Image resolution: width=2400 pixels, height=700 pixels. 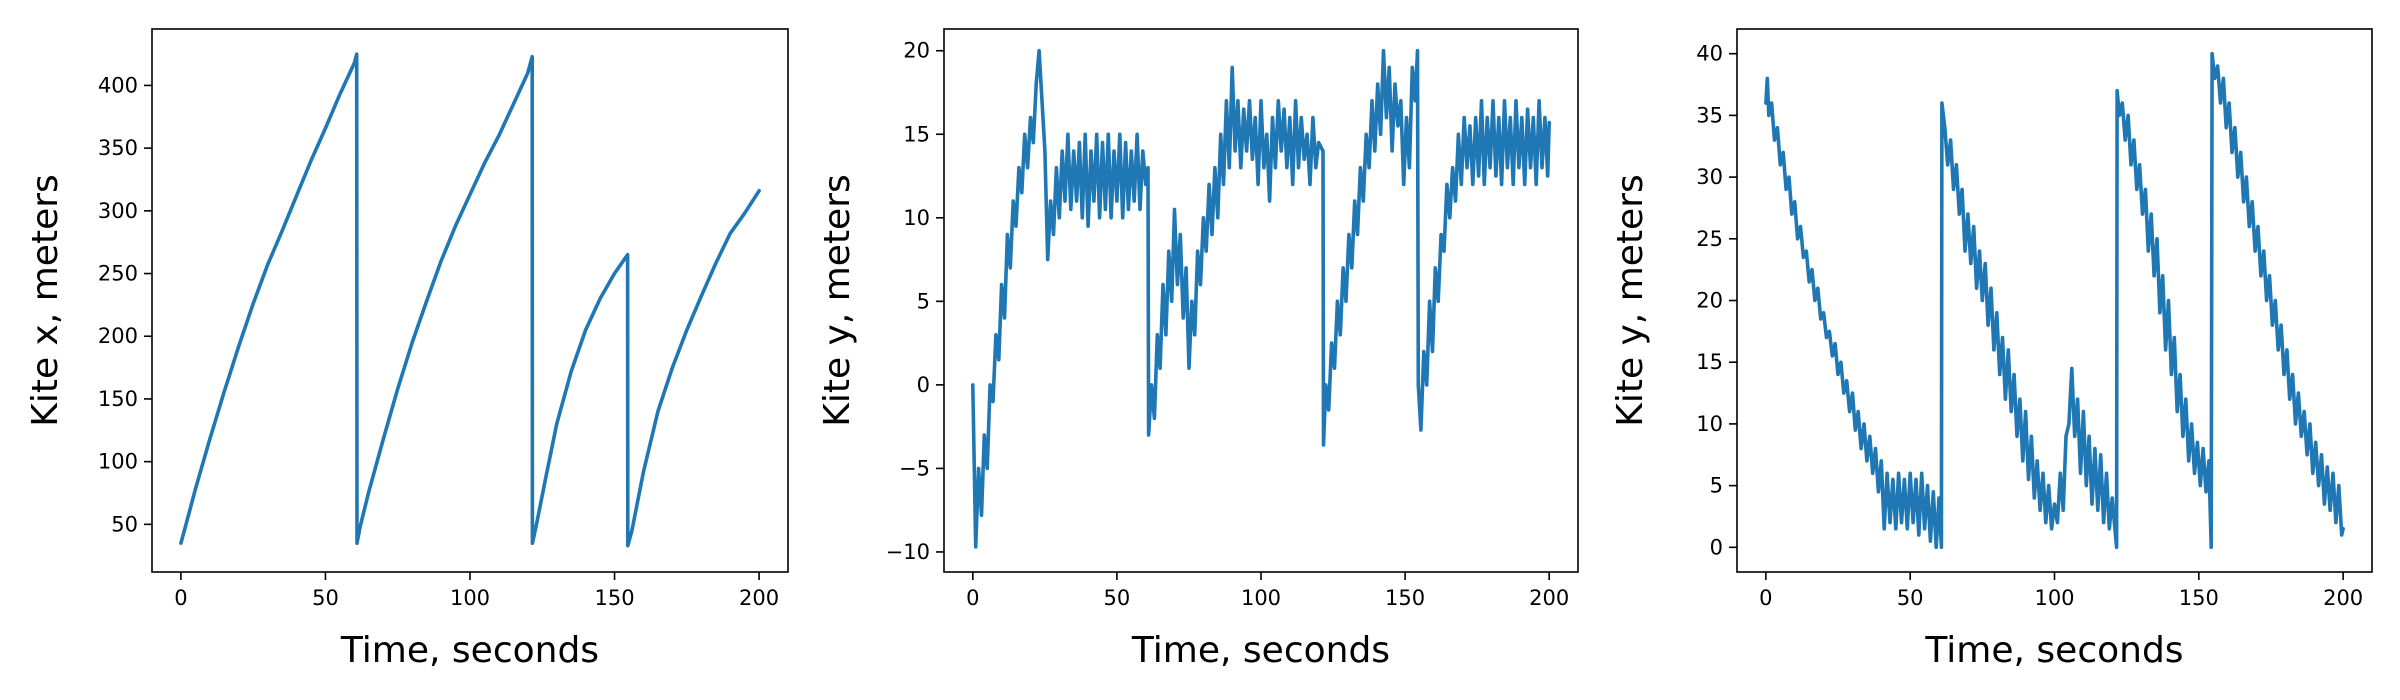 I want to click on y-tick-label: 350, so click(x=118, y=148).